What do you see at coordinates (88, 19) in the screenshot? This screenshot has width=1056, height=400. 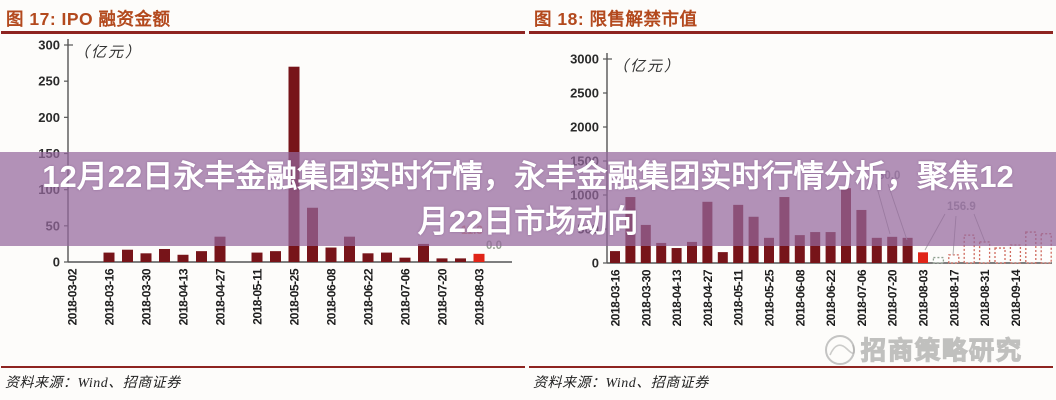 I see `chart-title-ipo: 图 17: IPO 融资金额` at bounding box center [88, 19].